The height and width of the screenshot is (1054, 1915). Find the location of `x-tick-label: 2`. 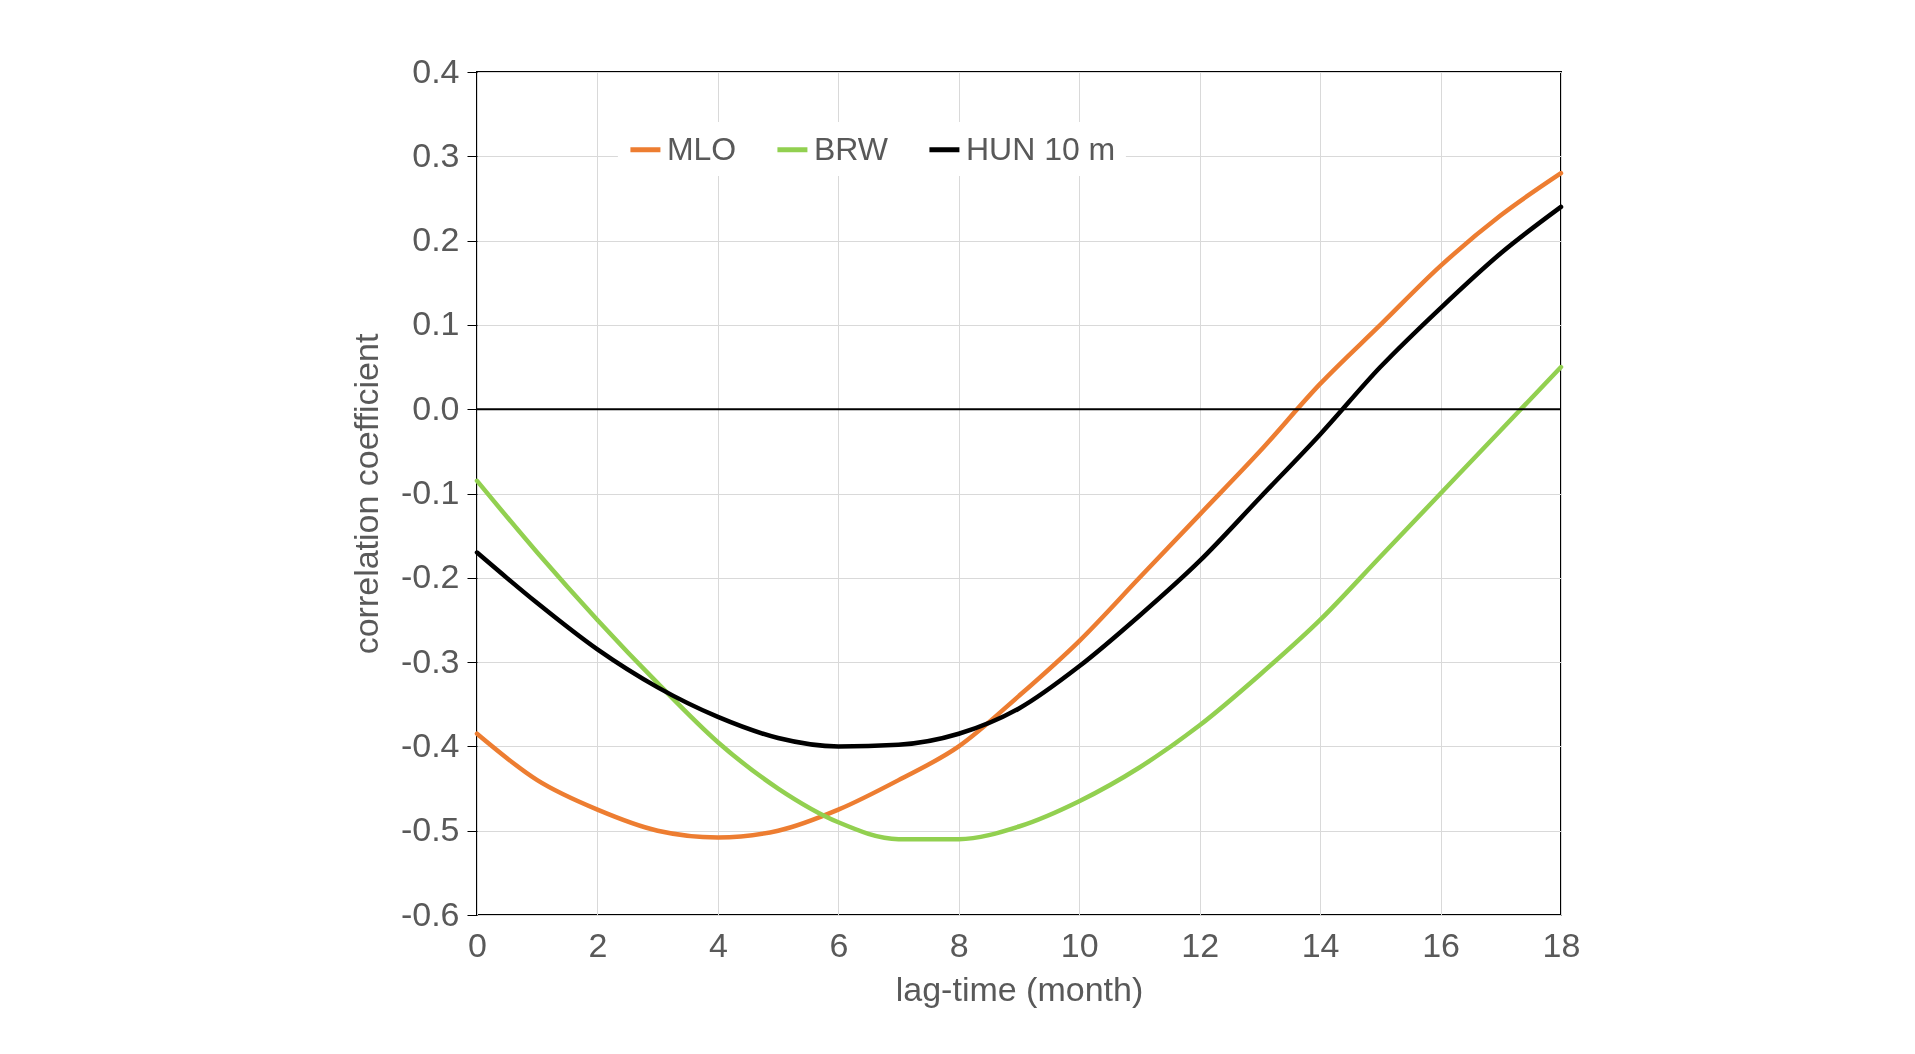

x-tick-label: 2 is located at coordinates (598, 944).